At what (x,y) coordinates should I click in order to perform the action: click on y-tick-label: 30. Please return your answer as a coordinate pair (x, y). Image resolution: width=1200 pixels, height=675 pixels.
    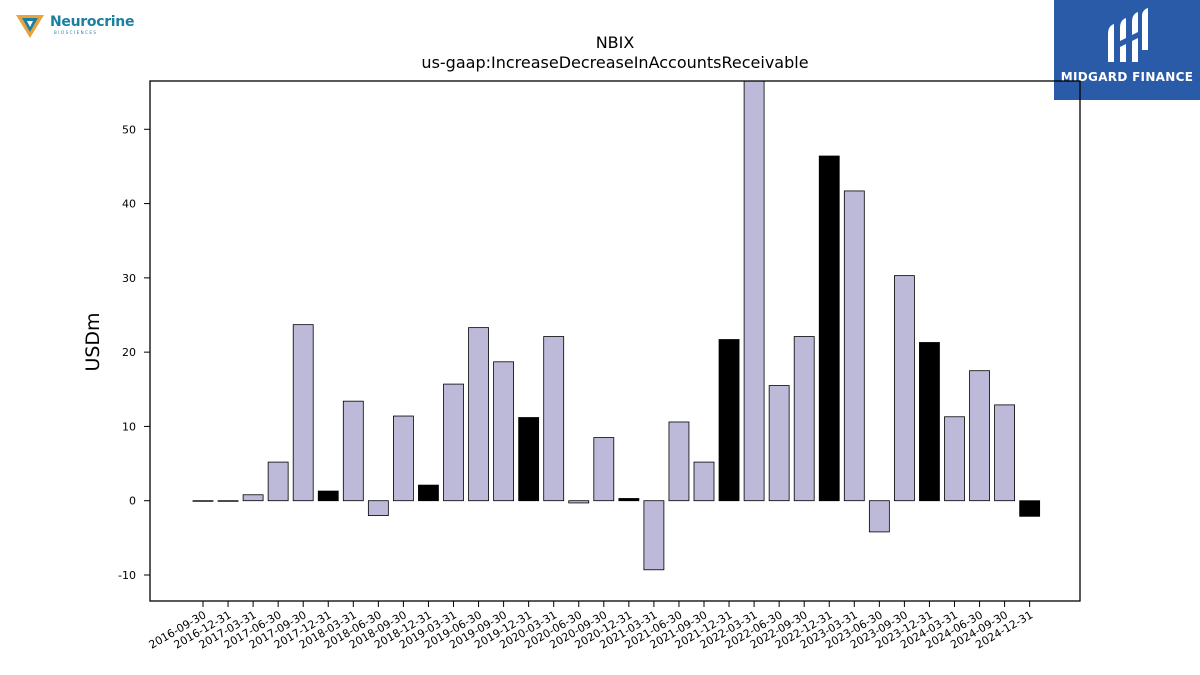
    Looking at the image, I should click on (129, 278).